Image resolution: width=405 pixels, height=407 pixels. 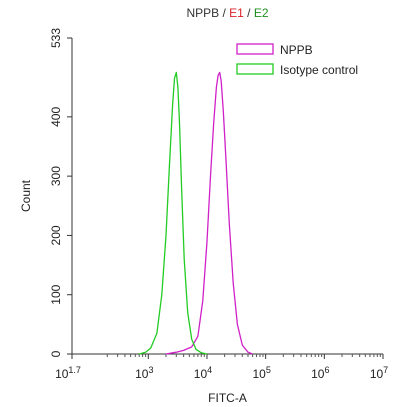 I want to click on chart-title-text: NPPB / E1 / E2, so click(x=227, y=13).